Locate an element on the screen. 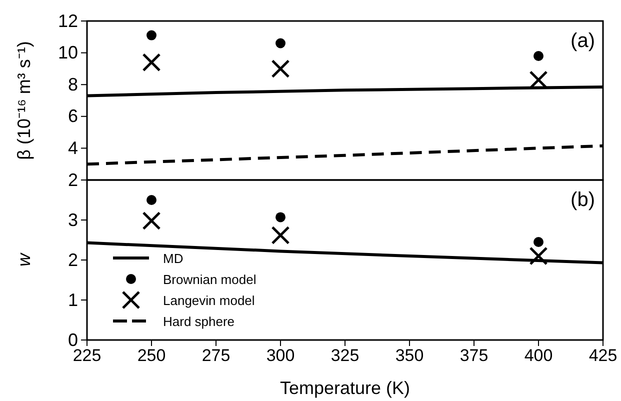  x-tick-label: 375 is located at coordinates (474, 356).